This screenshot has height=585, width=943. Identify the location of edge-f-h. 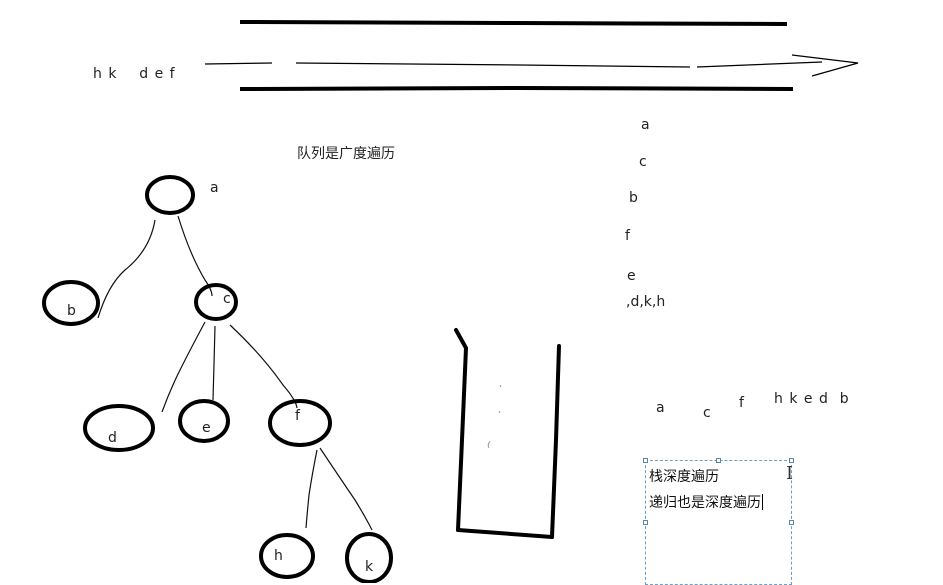
(311, 489).